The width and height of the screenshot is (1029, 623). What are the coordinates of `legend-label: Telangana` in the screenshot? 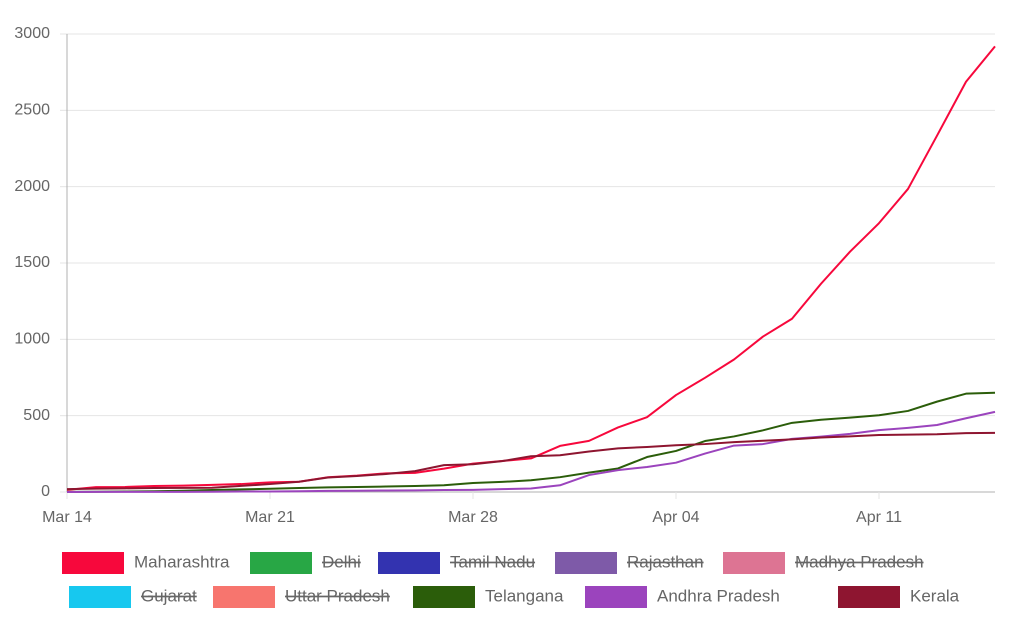 It's located at (524, 595).